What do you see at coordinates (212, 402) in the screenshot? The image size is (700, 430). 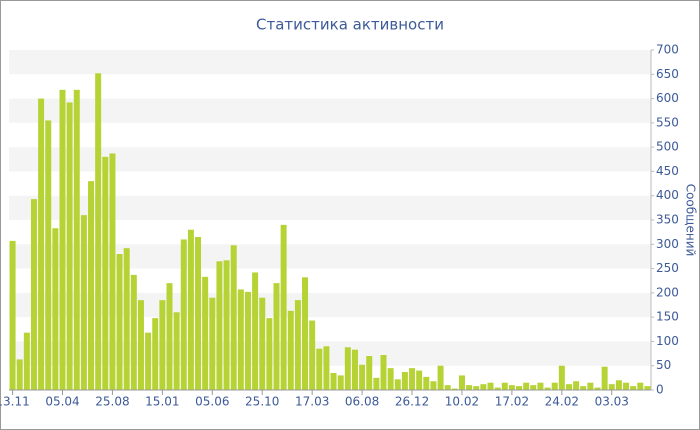 I see `x-tick-label: 05.06` at bounding box center [212, 402].